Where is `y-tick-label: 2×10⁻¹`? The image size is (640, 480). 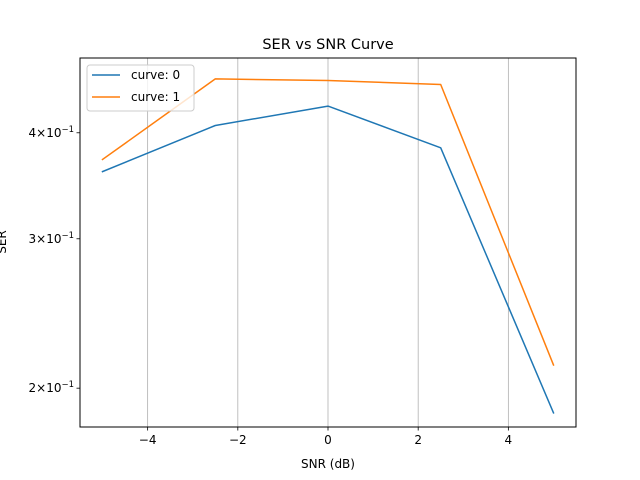 y-tick-label: 2×10⁻¹ is located at coordinates (52, 387).